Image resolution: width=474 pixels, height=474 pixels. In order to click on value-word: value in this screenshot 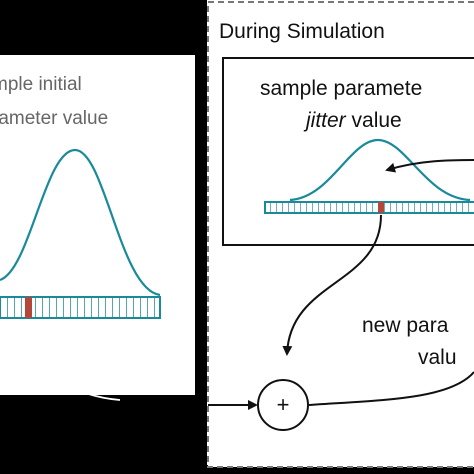, I will do `click(374, 120)`.